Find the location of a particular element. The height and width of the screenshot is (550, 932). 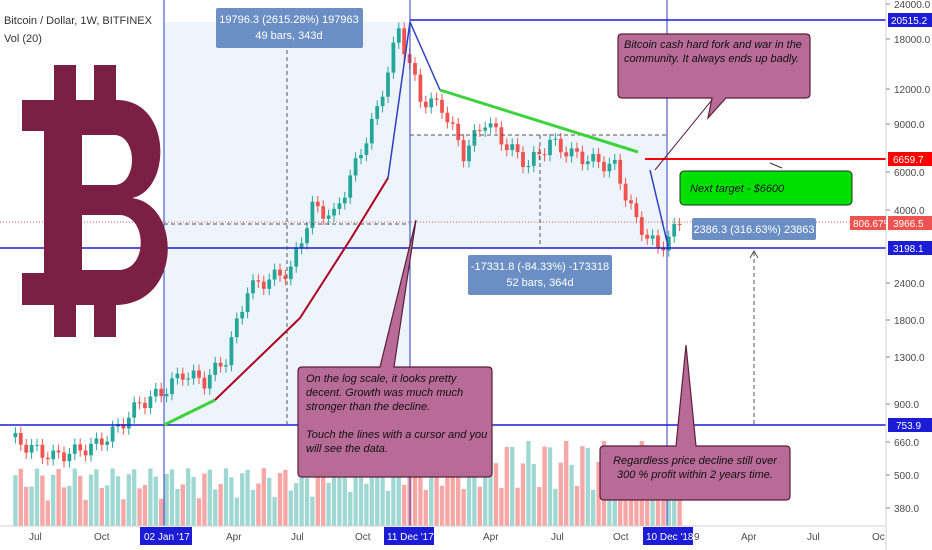

rise-measure-box is located at coordinates (289, 28).